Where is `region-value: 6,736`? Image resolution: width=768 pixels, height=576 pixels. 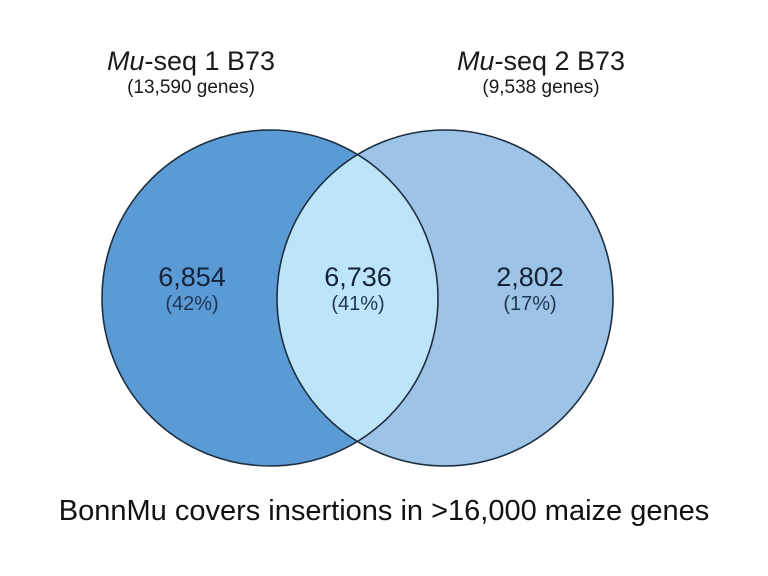
region-value: 6,736 is located at coordinates (358, 277).